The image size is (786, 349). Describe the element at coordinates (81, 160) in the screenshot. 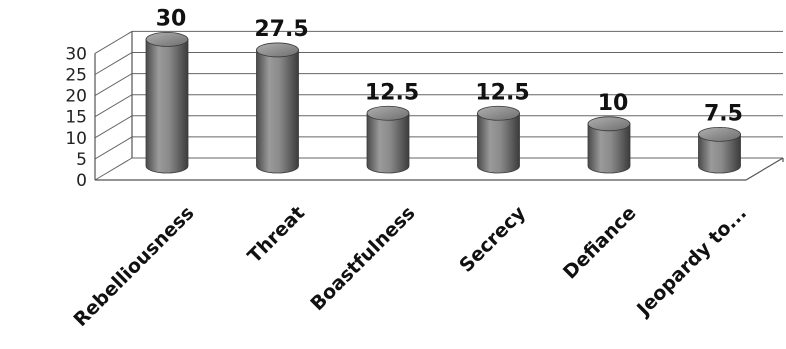

I see `y-tick-label: 5` at that location.